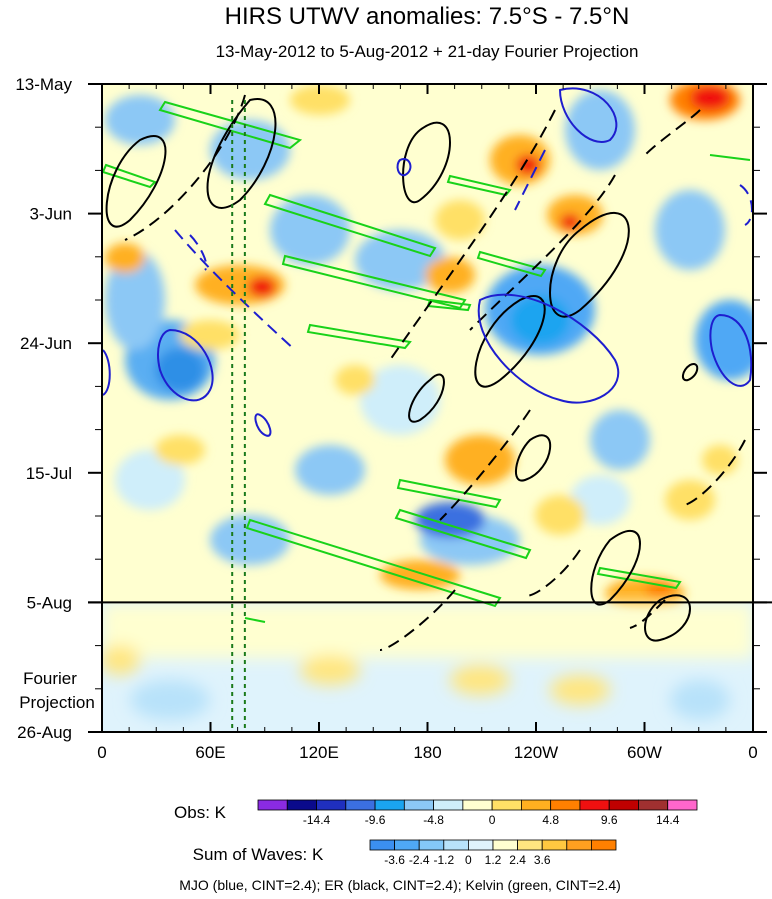 The height and width of the screenshot is (899, 772). What do you see at coordinates (44, 732) in the screenshot?
I see `y-tick-label: 26-Aug` at bounding box center [44, 732].